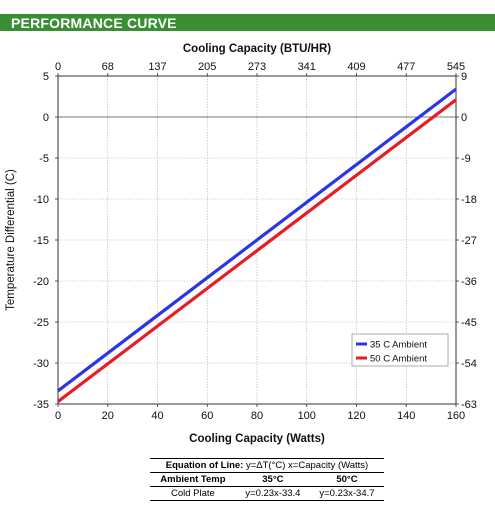 The height and width of the screenshot is (513, 495). Describe the element at coordinates (307, 465) in the screenshot. I see `equation-text: y=ΔT(°C) x=Capacity (Watts)` at that location.